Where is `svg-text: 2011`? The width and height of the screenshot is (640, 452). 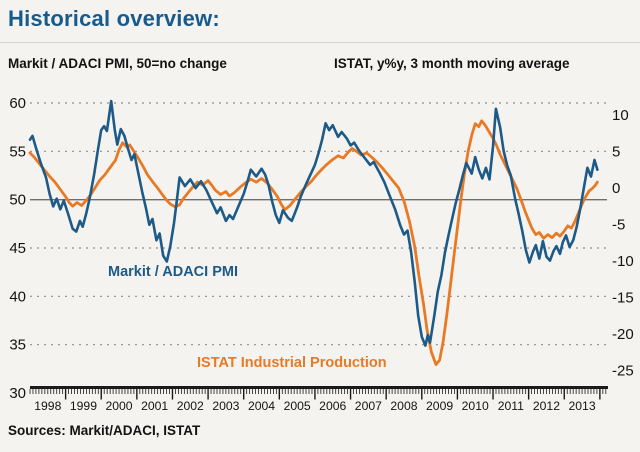
svg-text: 2011 is located at coordinates (511, 406).